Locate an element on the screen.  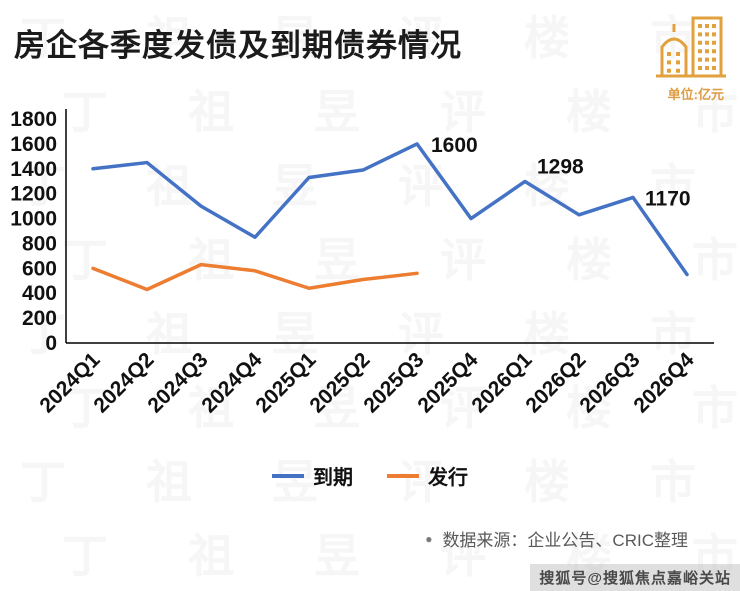
svg-text: 200 is located at coordinates (39, 318).